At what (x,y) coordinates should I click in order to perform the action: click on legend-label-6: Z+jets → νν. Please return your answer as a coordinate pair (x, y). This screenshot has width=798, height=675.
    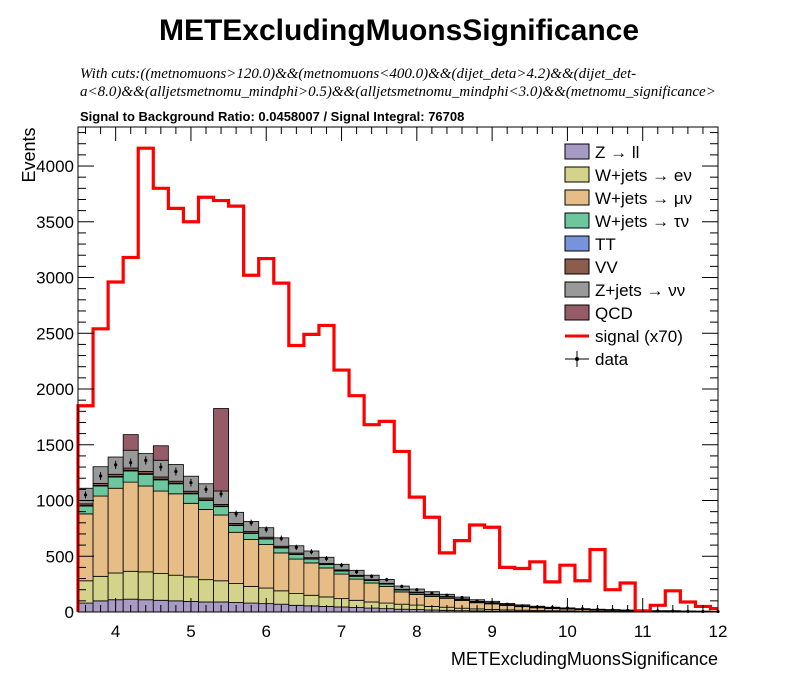
    Looking at the image, I should click on (640, 290).